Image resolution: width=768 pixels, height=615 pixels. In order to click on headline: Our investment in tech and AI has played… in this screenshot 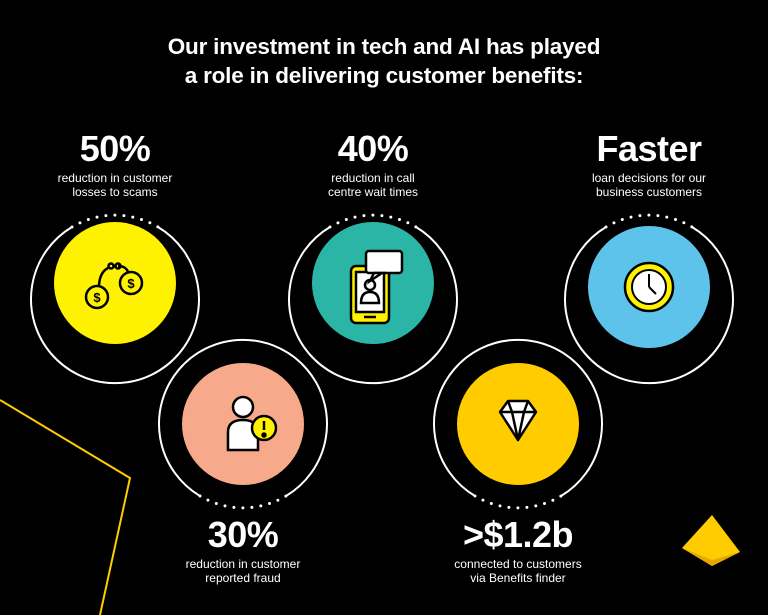, I will do `click(384, 61)`.